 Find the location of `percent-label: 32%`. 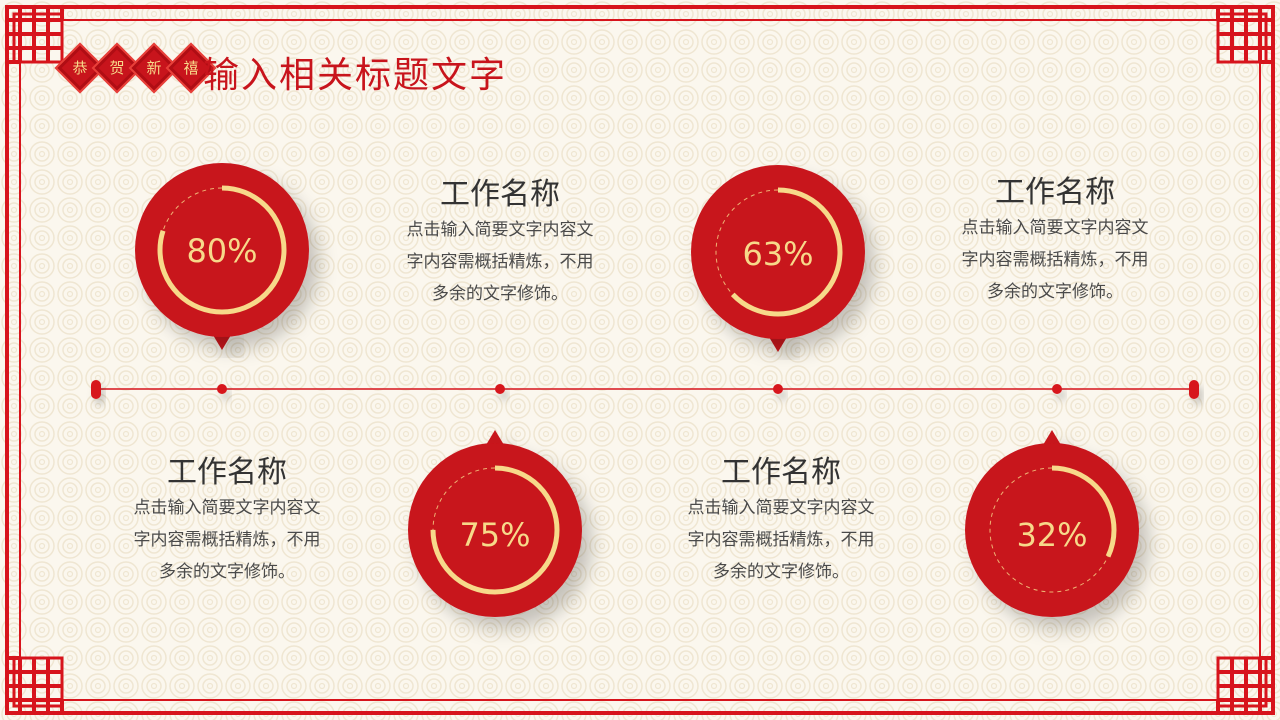

percent-label: 32% is located at coordinates (1052, 535).